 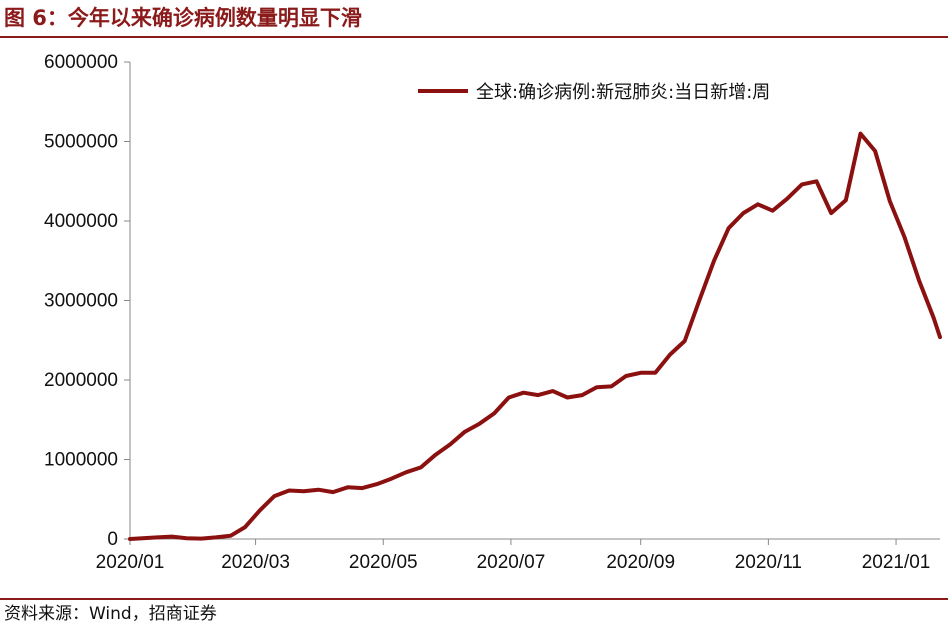 What do you see at coordinates (81, 460) in the screenshot?
I see `y-tick-label: 1000000` at bounding box center [81, 460].